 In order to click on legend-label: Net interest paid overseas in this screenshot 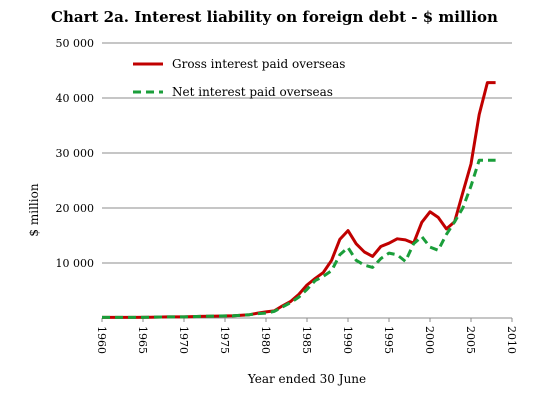, I will do `click(252, 92)`.